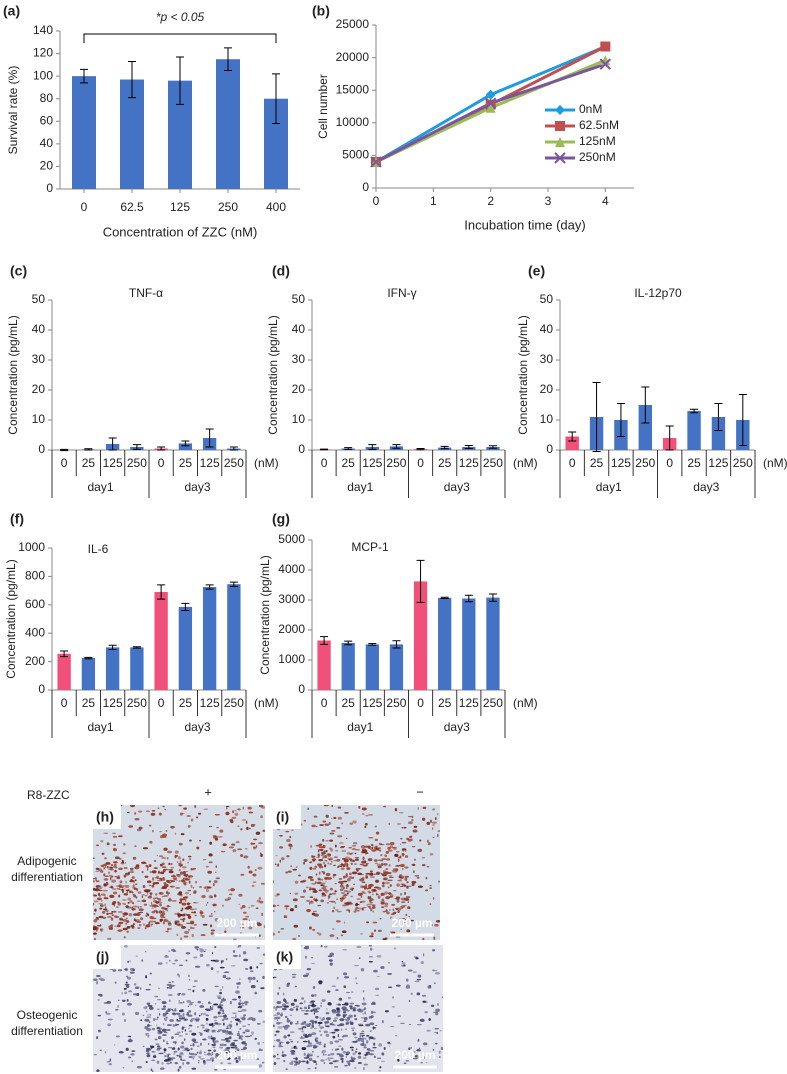 This screenshot has width=787, height=1074. Describe the element at coordinates (365, 187) in the screenshot. I see `y-tick-label: 0` at that location.